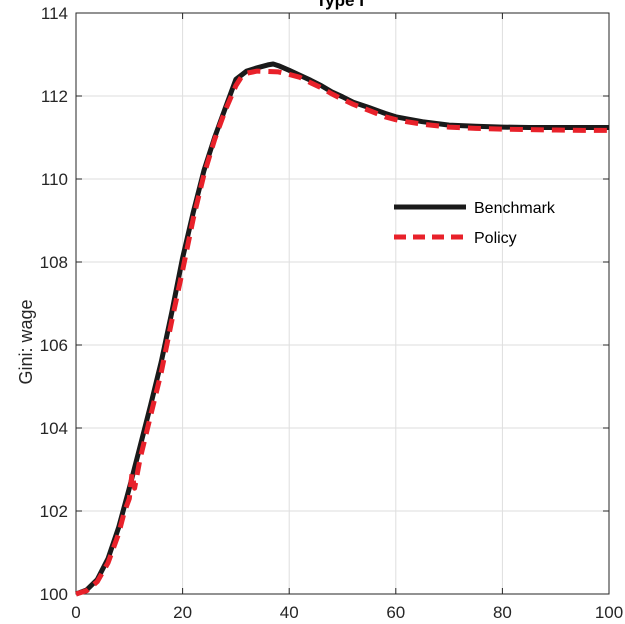 The width and height of the screenshot is (625, 624). Describe the element at coordinates (54, 594) in the screenshot. I see `y-tick-label: 100` at that location.